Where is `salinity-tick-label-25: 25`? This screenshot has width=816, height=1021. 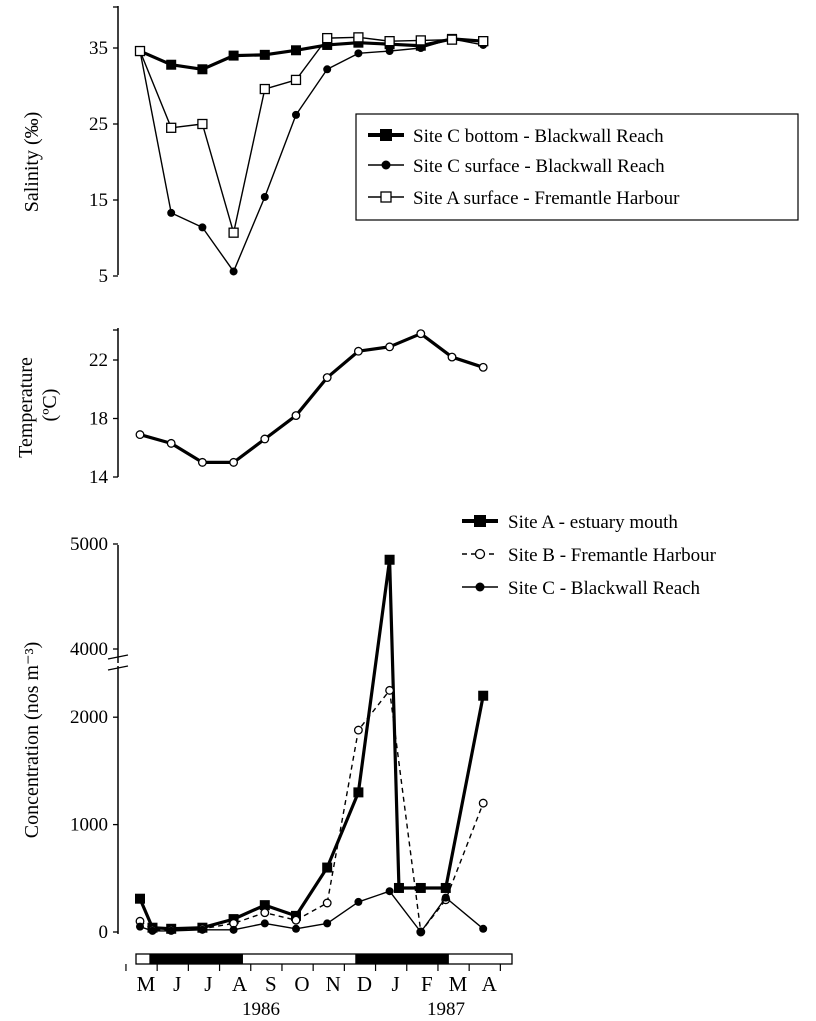
salinity-tick-label-25: 25 is located at coordinates (98, 124).